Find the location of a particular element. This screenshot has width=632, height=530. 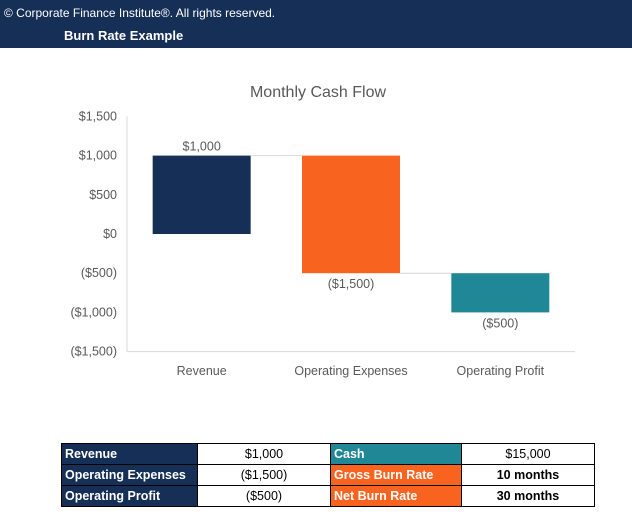

y-tick-label: $0 is located at coordinates (110, 234).